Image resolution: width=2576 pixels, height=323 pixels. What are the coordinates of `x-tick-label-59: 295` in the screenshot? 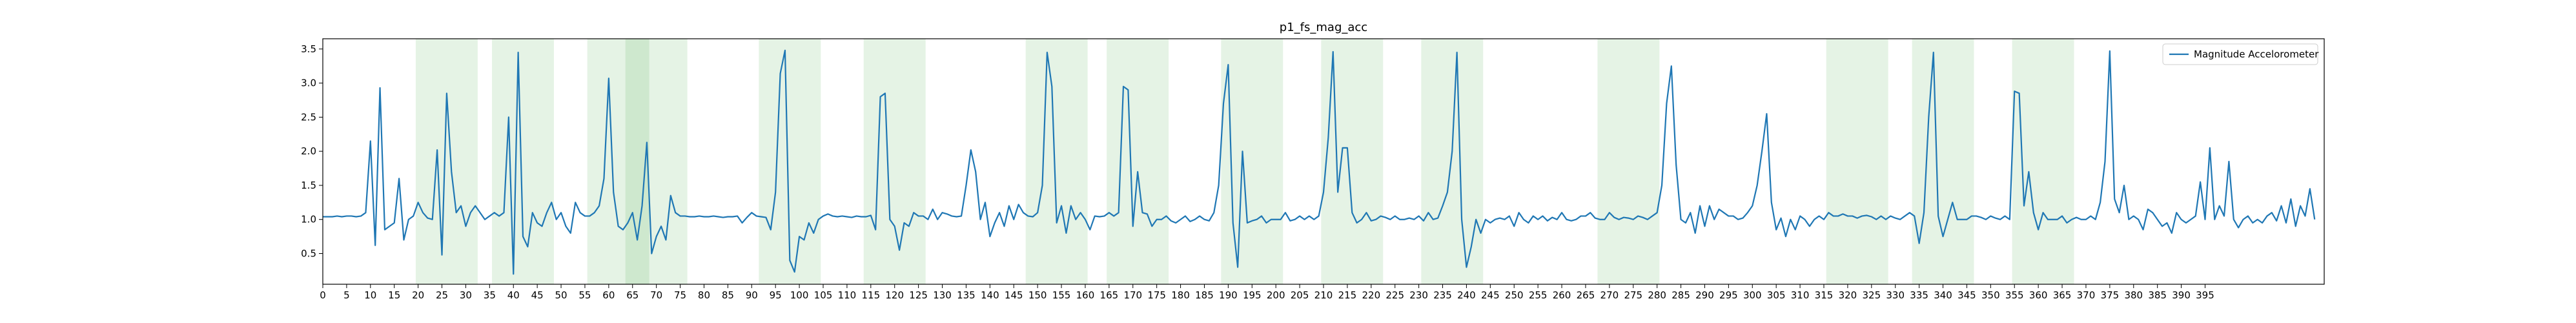 It's located at (1728, 295).